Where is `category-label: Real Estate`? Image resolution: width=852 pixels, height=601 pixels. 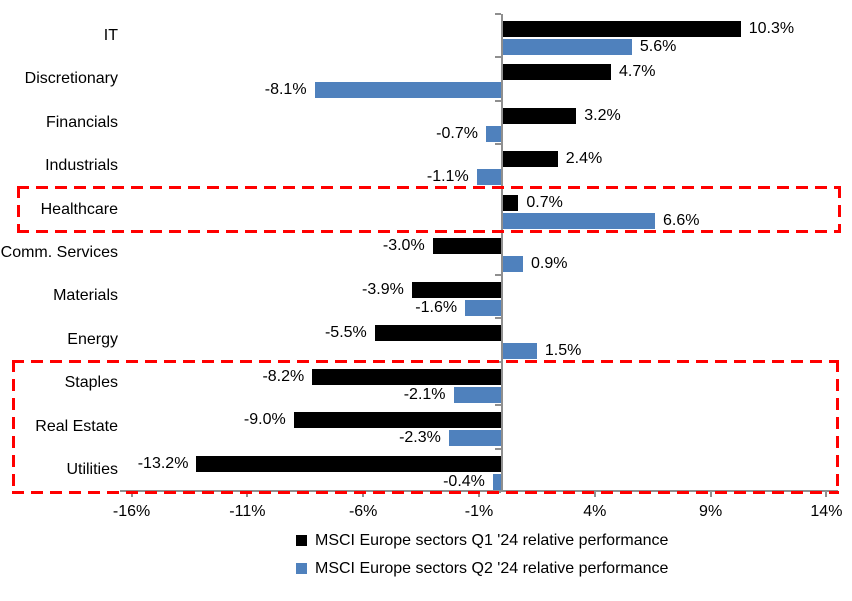
category-label: Real Estate is located at coordinates (76, 426).